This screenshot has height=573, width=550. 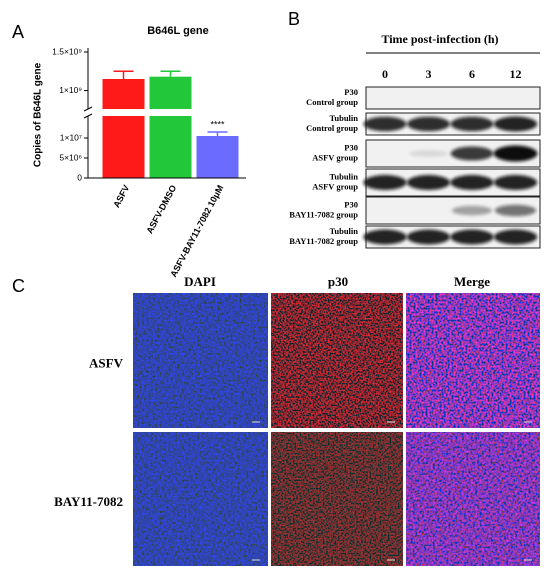 I want to click on image-row-label: ASFV, so click(x=106, y=362).